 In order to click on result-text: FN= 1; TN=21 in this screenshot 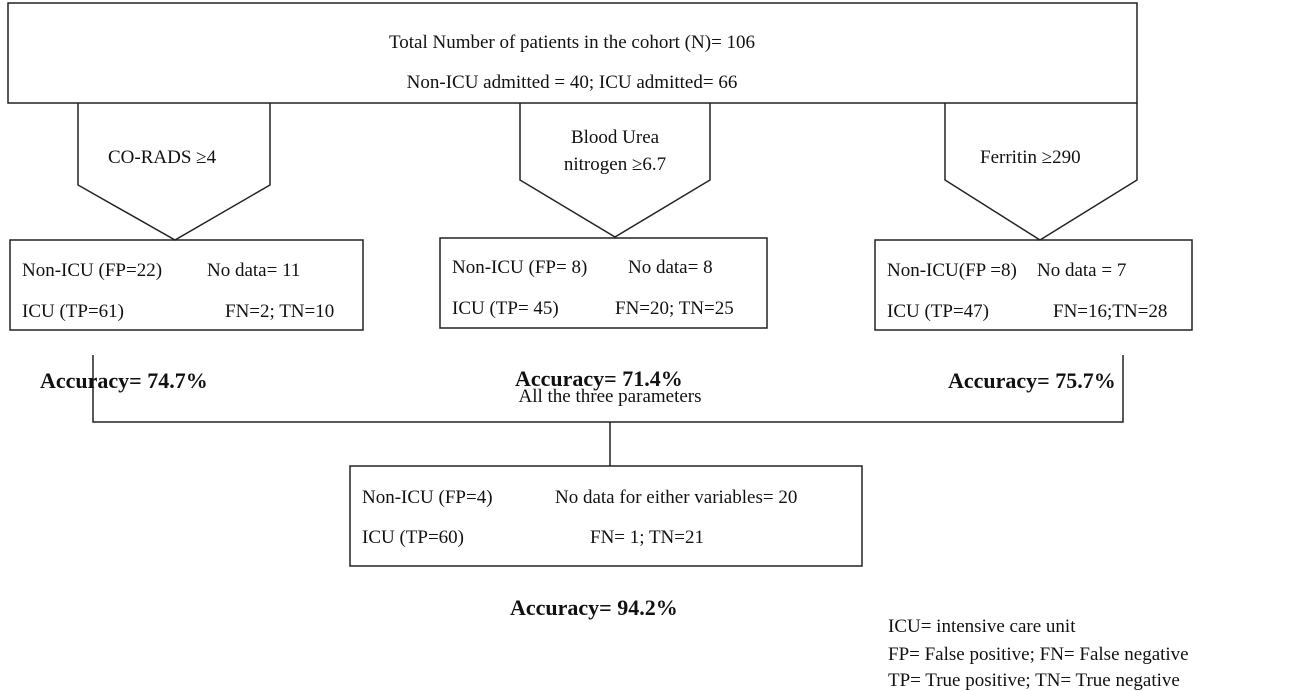, I will do `click(647, 537)`.